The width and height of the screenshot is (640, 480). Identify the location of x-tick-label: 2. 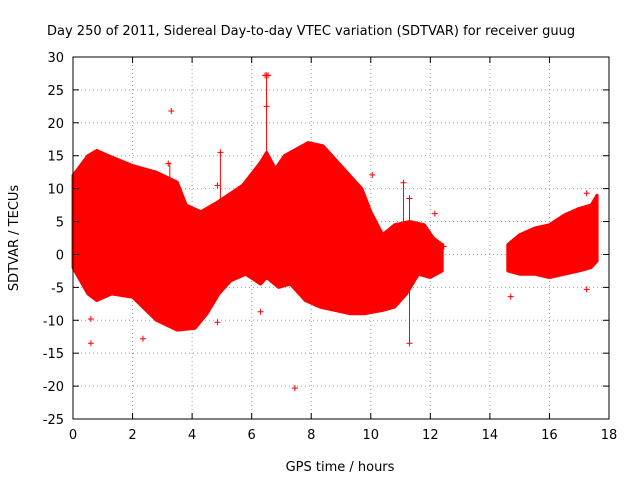
(132, 435).